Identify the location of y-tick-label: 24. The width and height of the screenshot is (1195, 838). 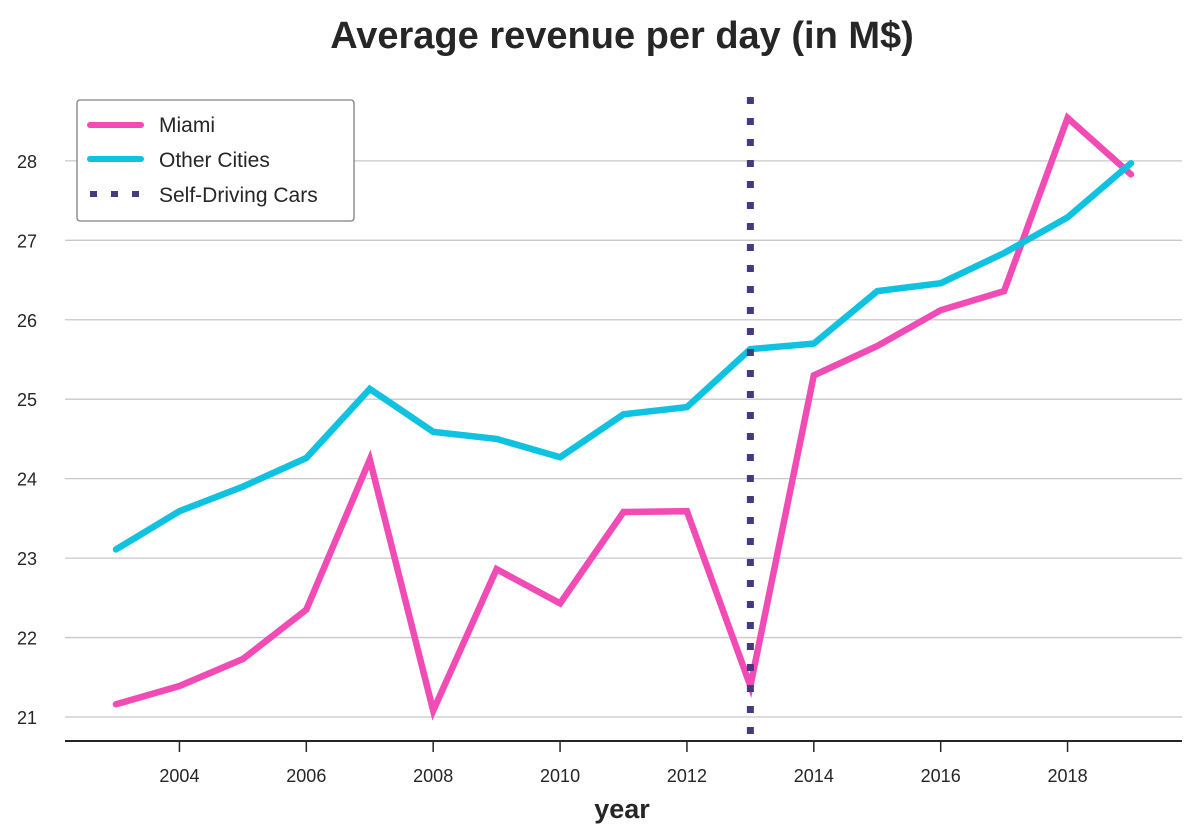
(27, 480).